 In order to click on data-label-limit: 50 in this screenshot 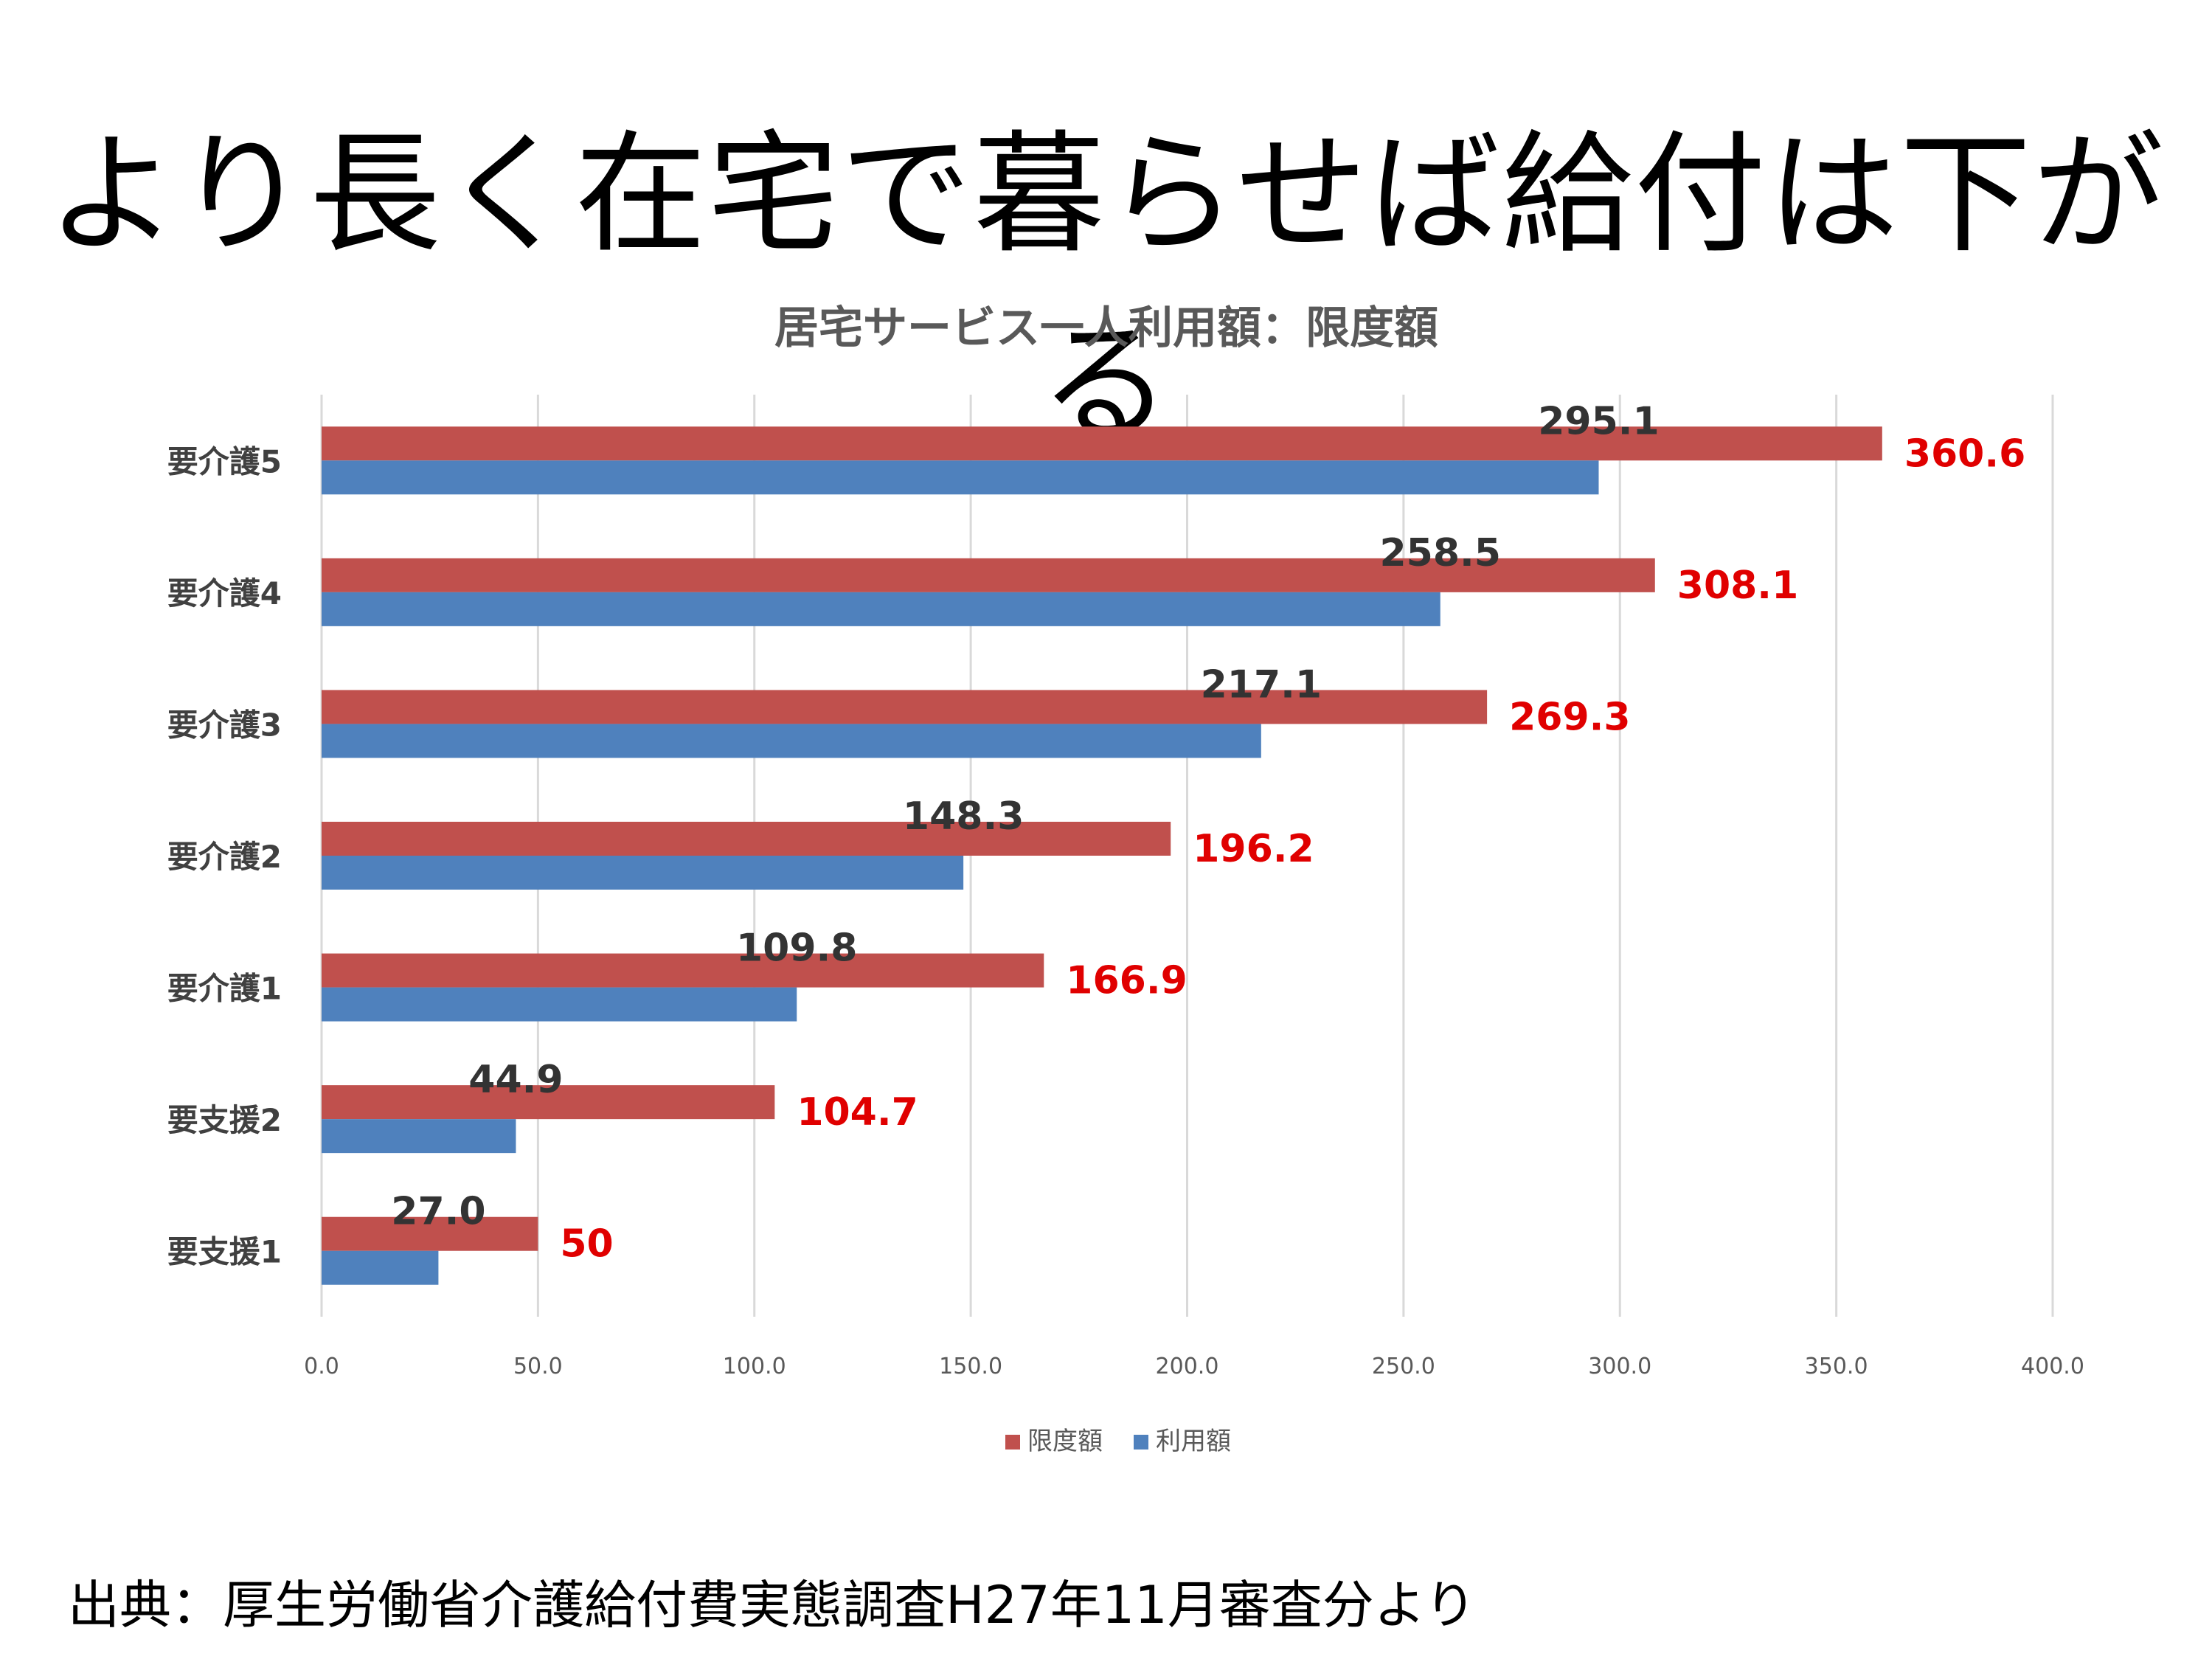, I will do `click(586, 1244)`.